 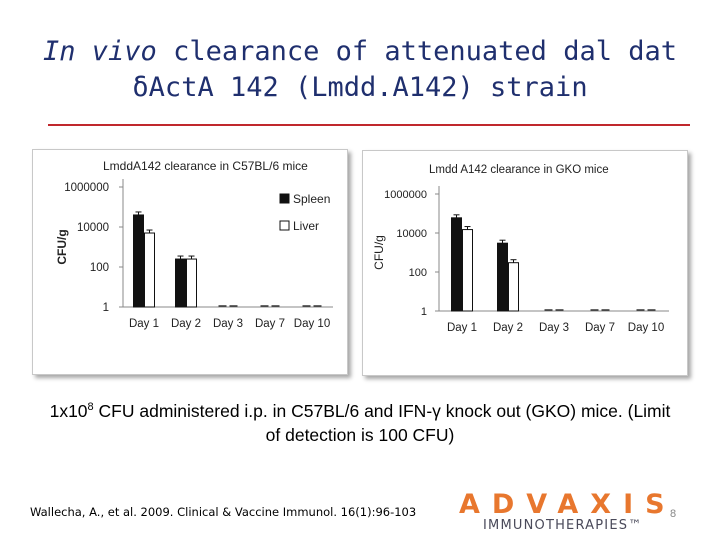 What do you see at coordinates (311, 199) in the screenshot?
I see `legend-label-spleen: Spleen` at bounding box center [311, 199].